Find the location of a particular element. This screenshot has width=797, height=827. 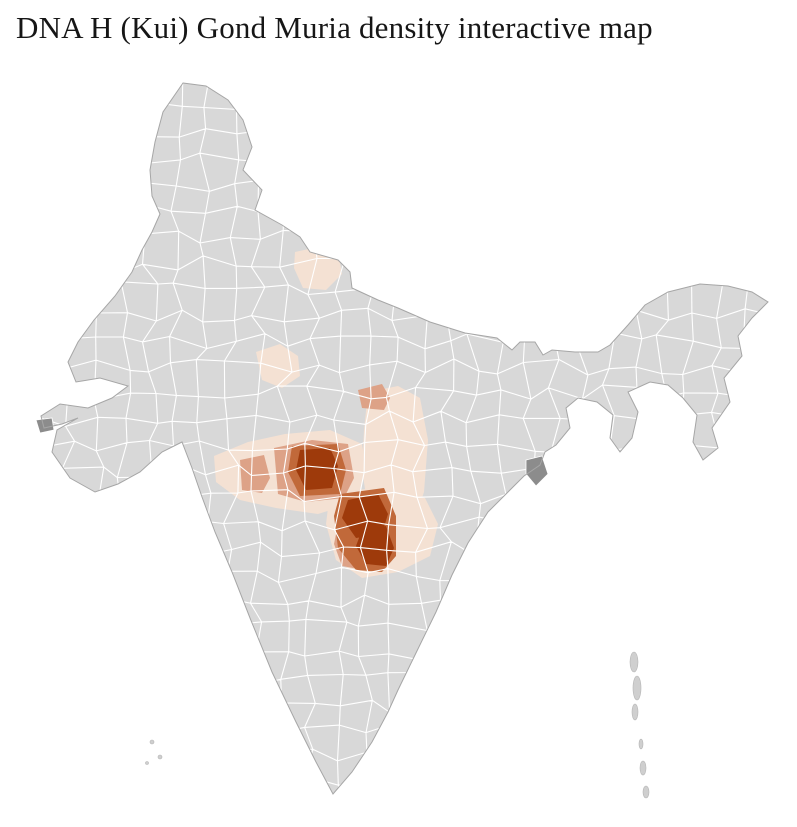

district-cluster-veryhigh-central-core is located at coordinates (317, 469).